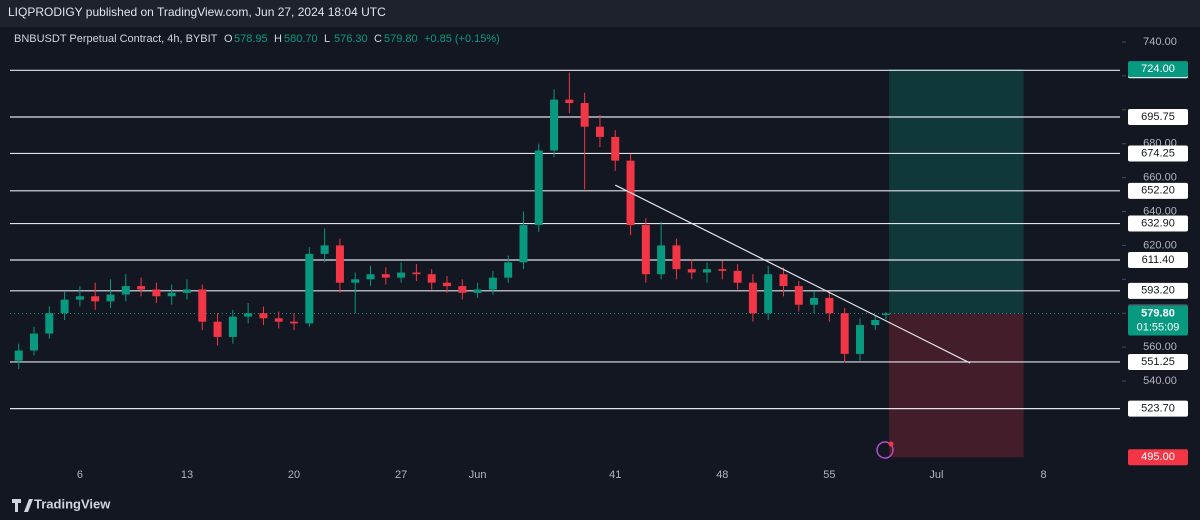  I want to click on ohlc-value: 578.95, so click(251, 39).